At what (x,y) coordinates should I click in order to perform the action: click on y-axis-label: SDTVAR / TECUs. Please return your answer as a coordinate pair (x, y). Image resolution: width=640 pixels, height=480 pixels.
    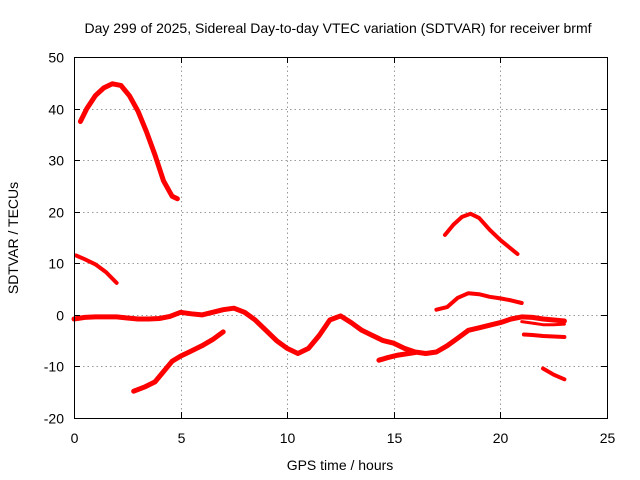
    Looking at the image, I should click on (13, 238).